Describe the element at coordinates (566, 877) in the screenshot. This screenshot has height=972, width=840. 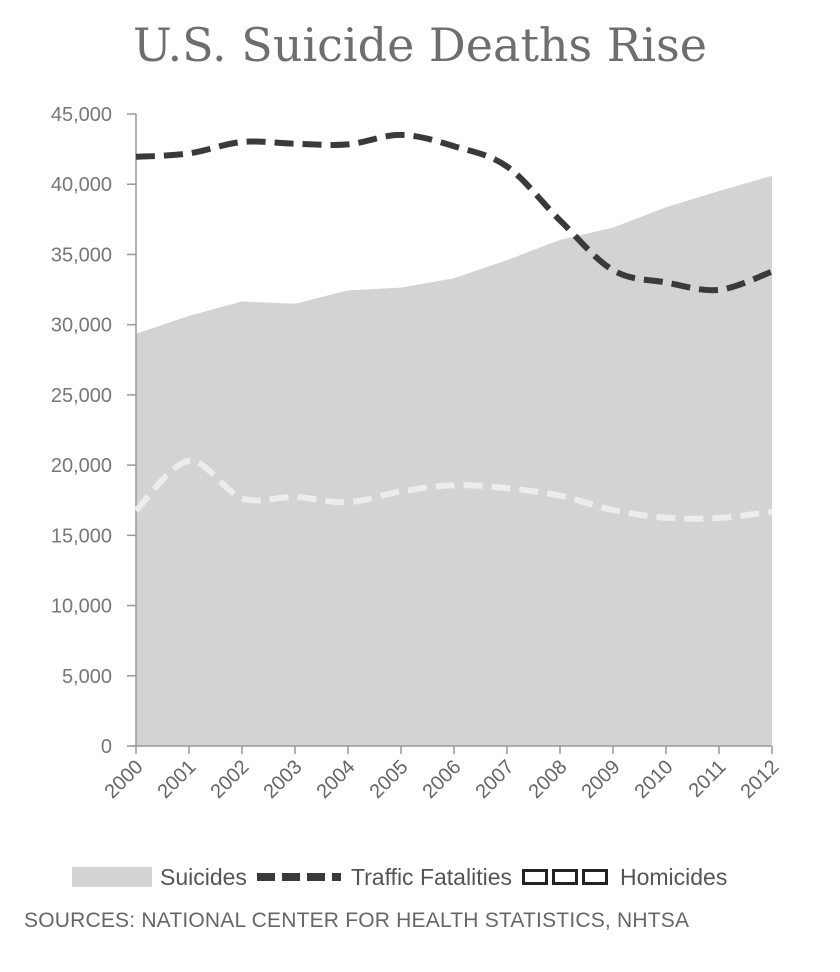
I see `legend-swatch-homicides` at that location.